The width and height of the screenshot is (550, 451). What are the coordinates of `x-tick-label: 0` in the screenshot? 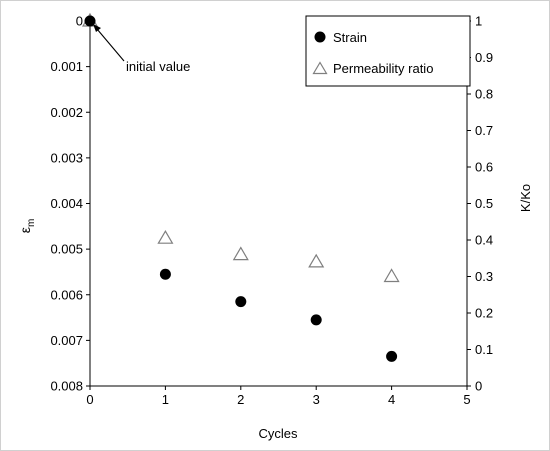 It's located at (89, 399).